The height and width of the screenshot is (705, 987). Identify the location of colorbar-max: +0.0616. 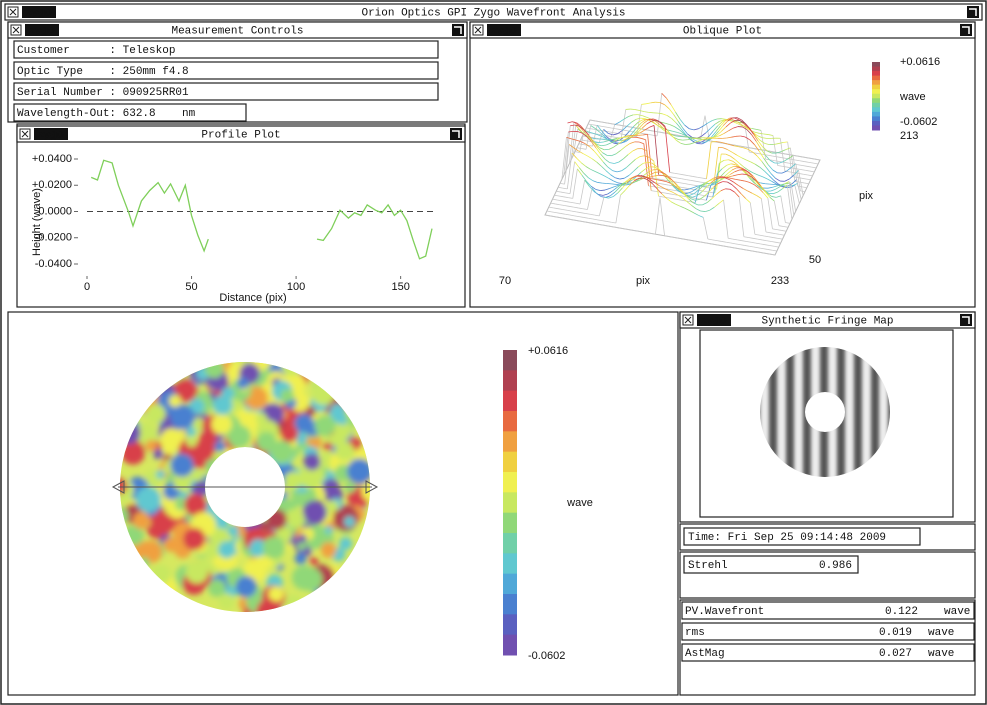
(920, 62).